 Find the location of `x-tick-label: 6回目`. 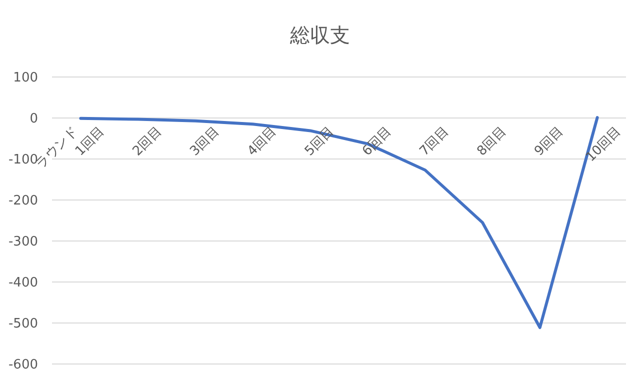

x-tick-label: 6回目 is located at coordinates (377, 142).